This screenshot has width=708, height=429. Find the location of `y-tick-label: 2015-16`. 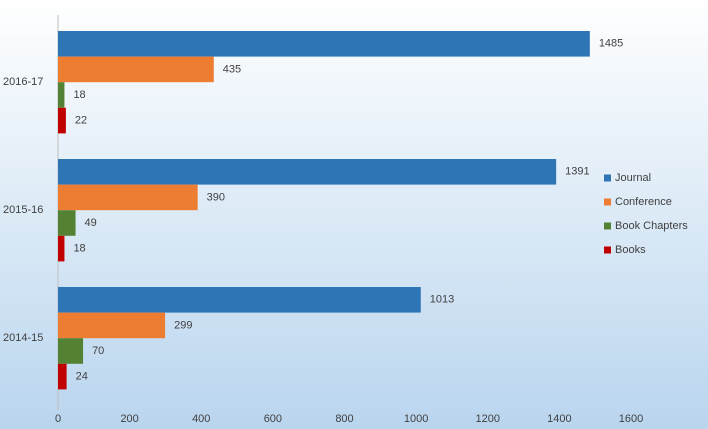

y-tick-label: 2015-16 is located at coordinates (23, 210).